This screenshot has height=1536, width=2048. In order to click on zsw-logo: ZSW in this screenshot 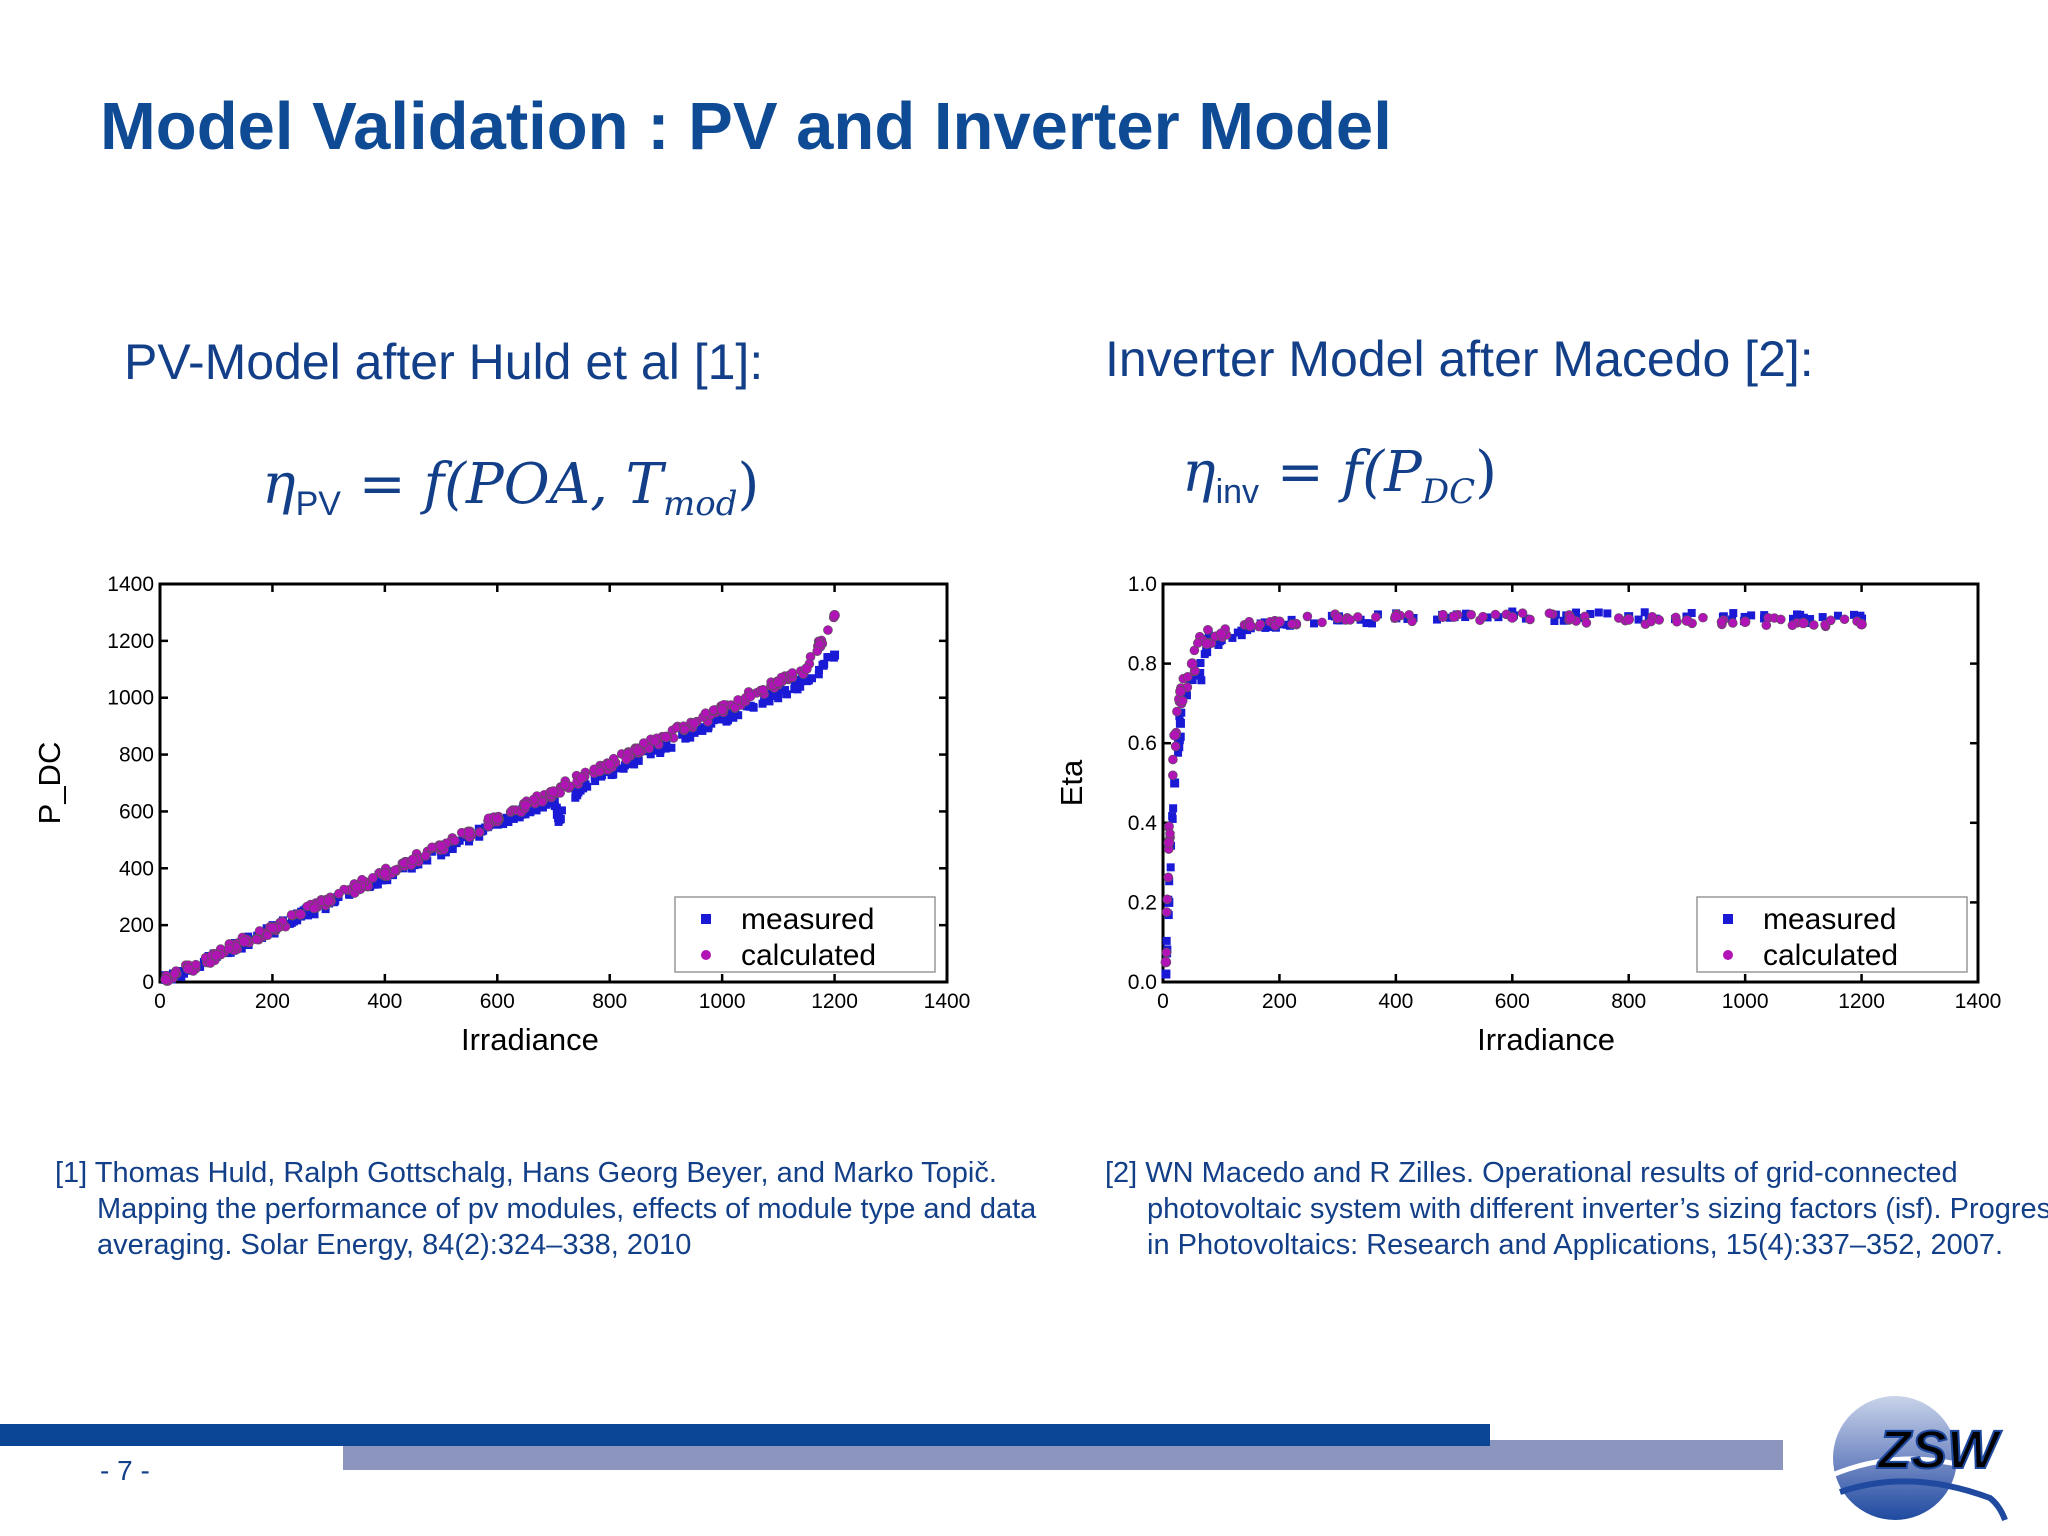, I will do `click(1918, 1459)`.